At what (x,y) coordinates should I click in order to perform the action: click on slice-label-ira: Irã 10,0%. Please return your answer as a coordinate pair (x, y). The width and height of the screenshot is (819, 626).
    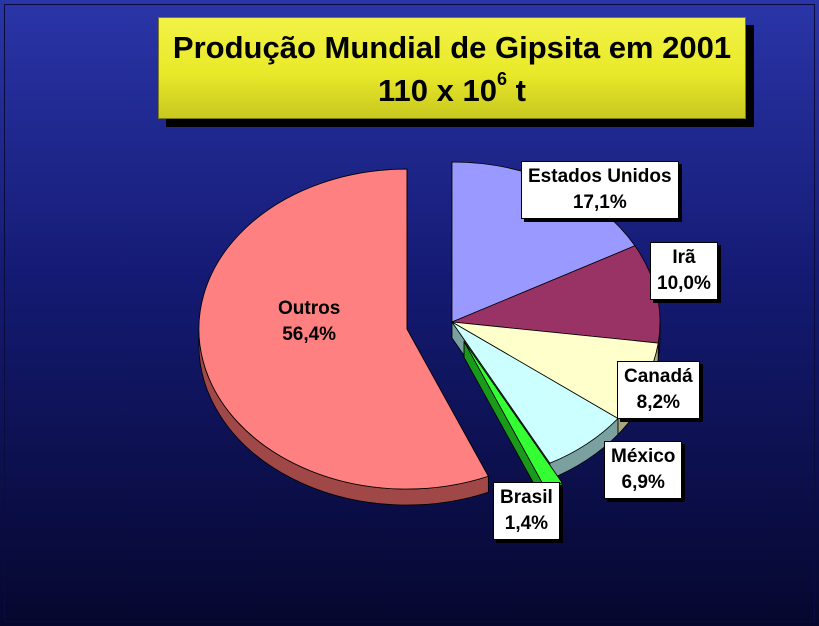
    Looking at the image, I should click on (684, 271).